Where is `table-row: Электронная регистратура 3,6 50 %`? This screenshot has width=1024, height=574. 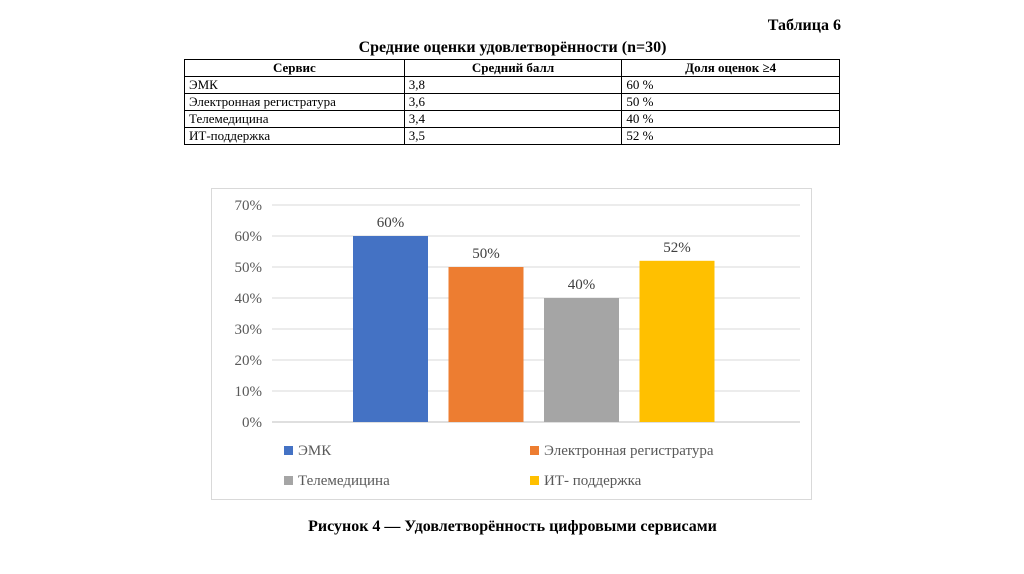 table-row: Электронная регистратура 3,6 50 % is located at coordinates (512, 102).